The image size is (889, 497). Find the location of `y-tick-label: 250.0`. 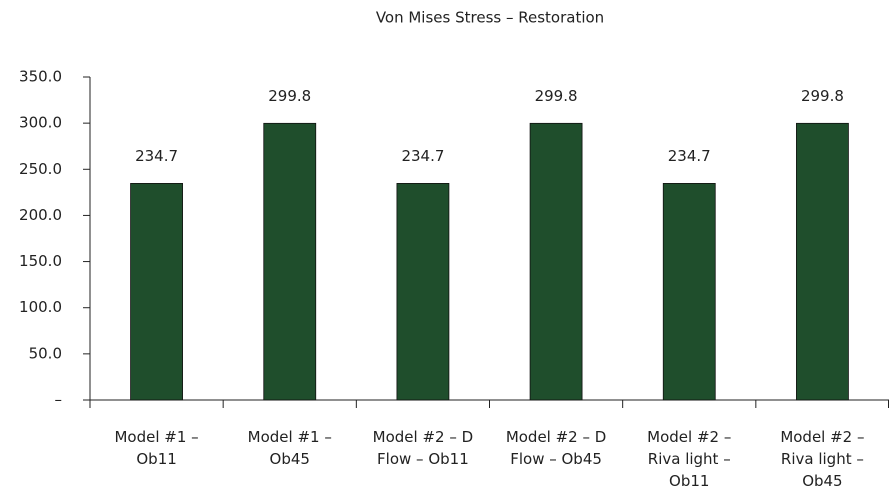

y-tick-label: 250.0 is located at coordinates (40, 169).